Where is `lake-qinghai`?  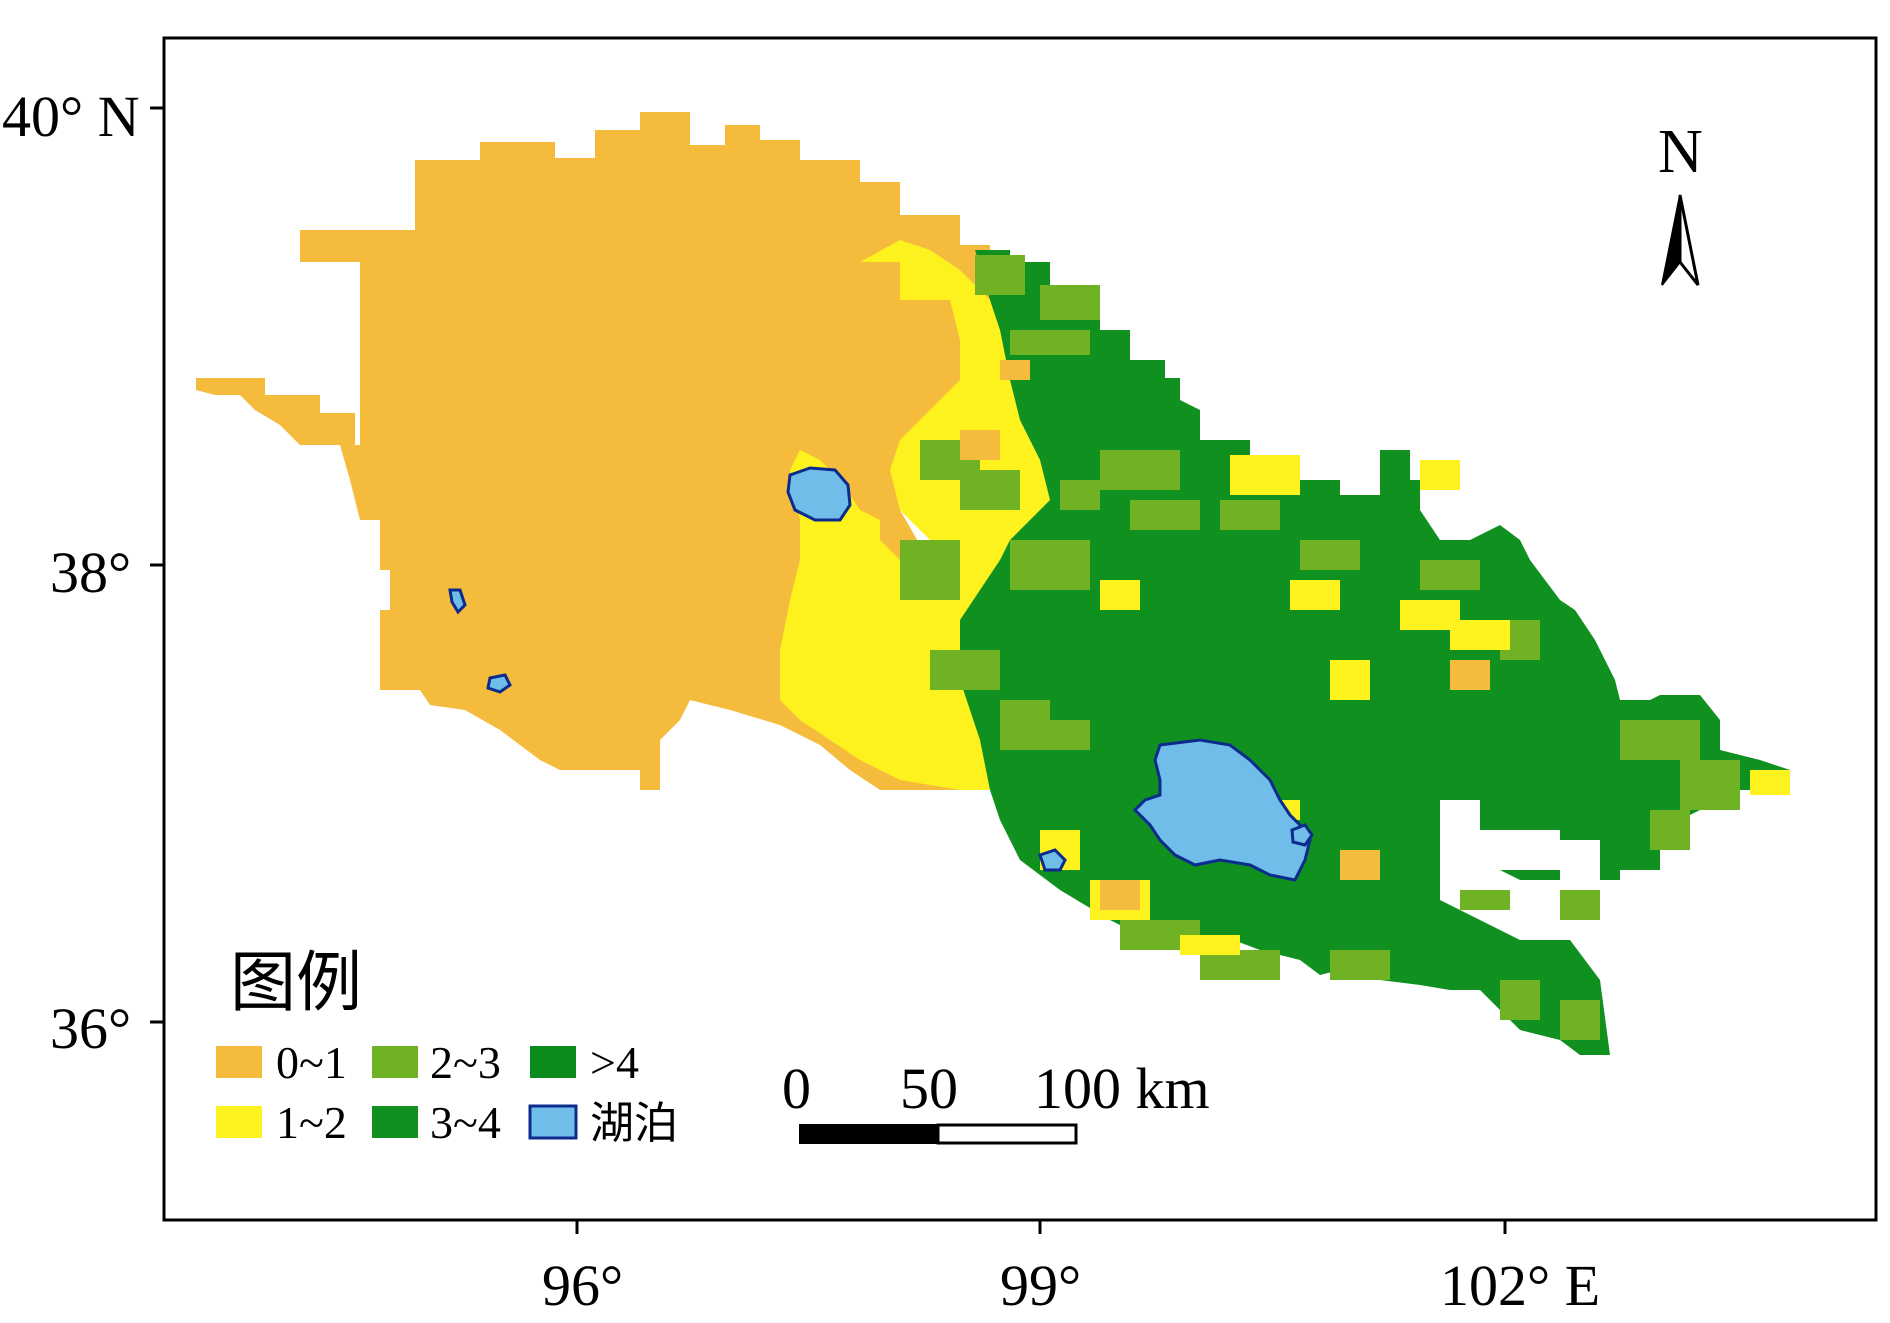
lake-qinghai is located at coordinates (1222, 810).